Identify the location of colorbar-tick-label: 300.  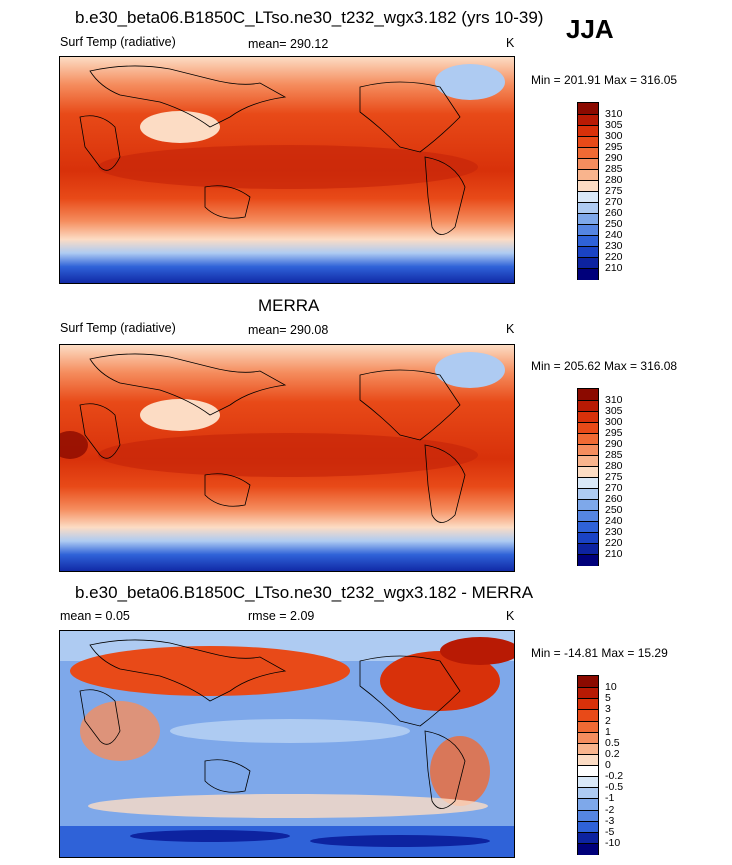
(614, 422).